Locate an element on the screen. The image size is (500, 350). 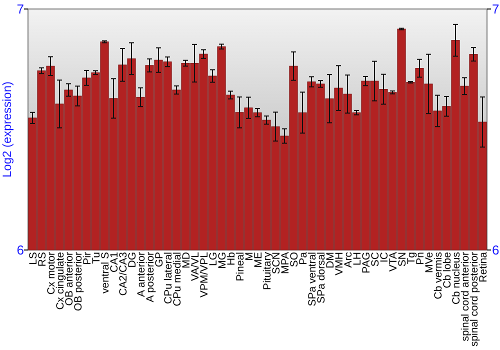
y2-tick-label: 6 is located at coordinates (496, 250).